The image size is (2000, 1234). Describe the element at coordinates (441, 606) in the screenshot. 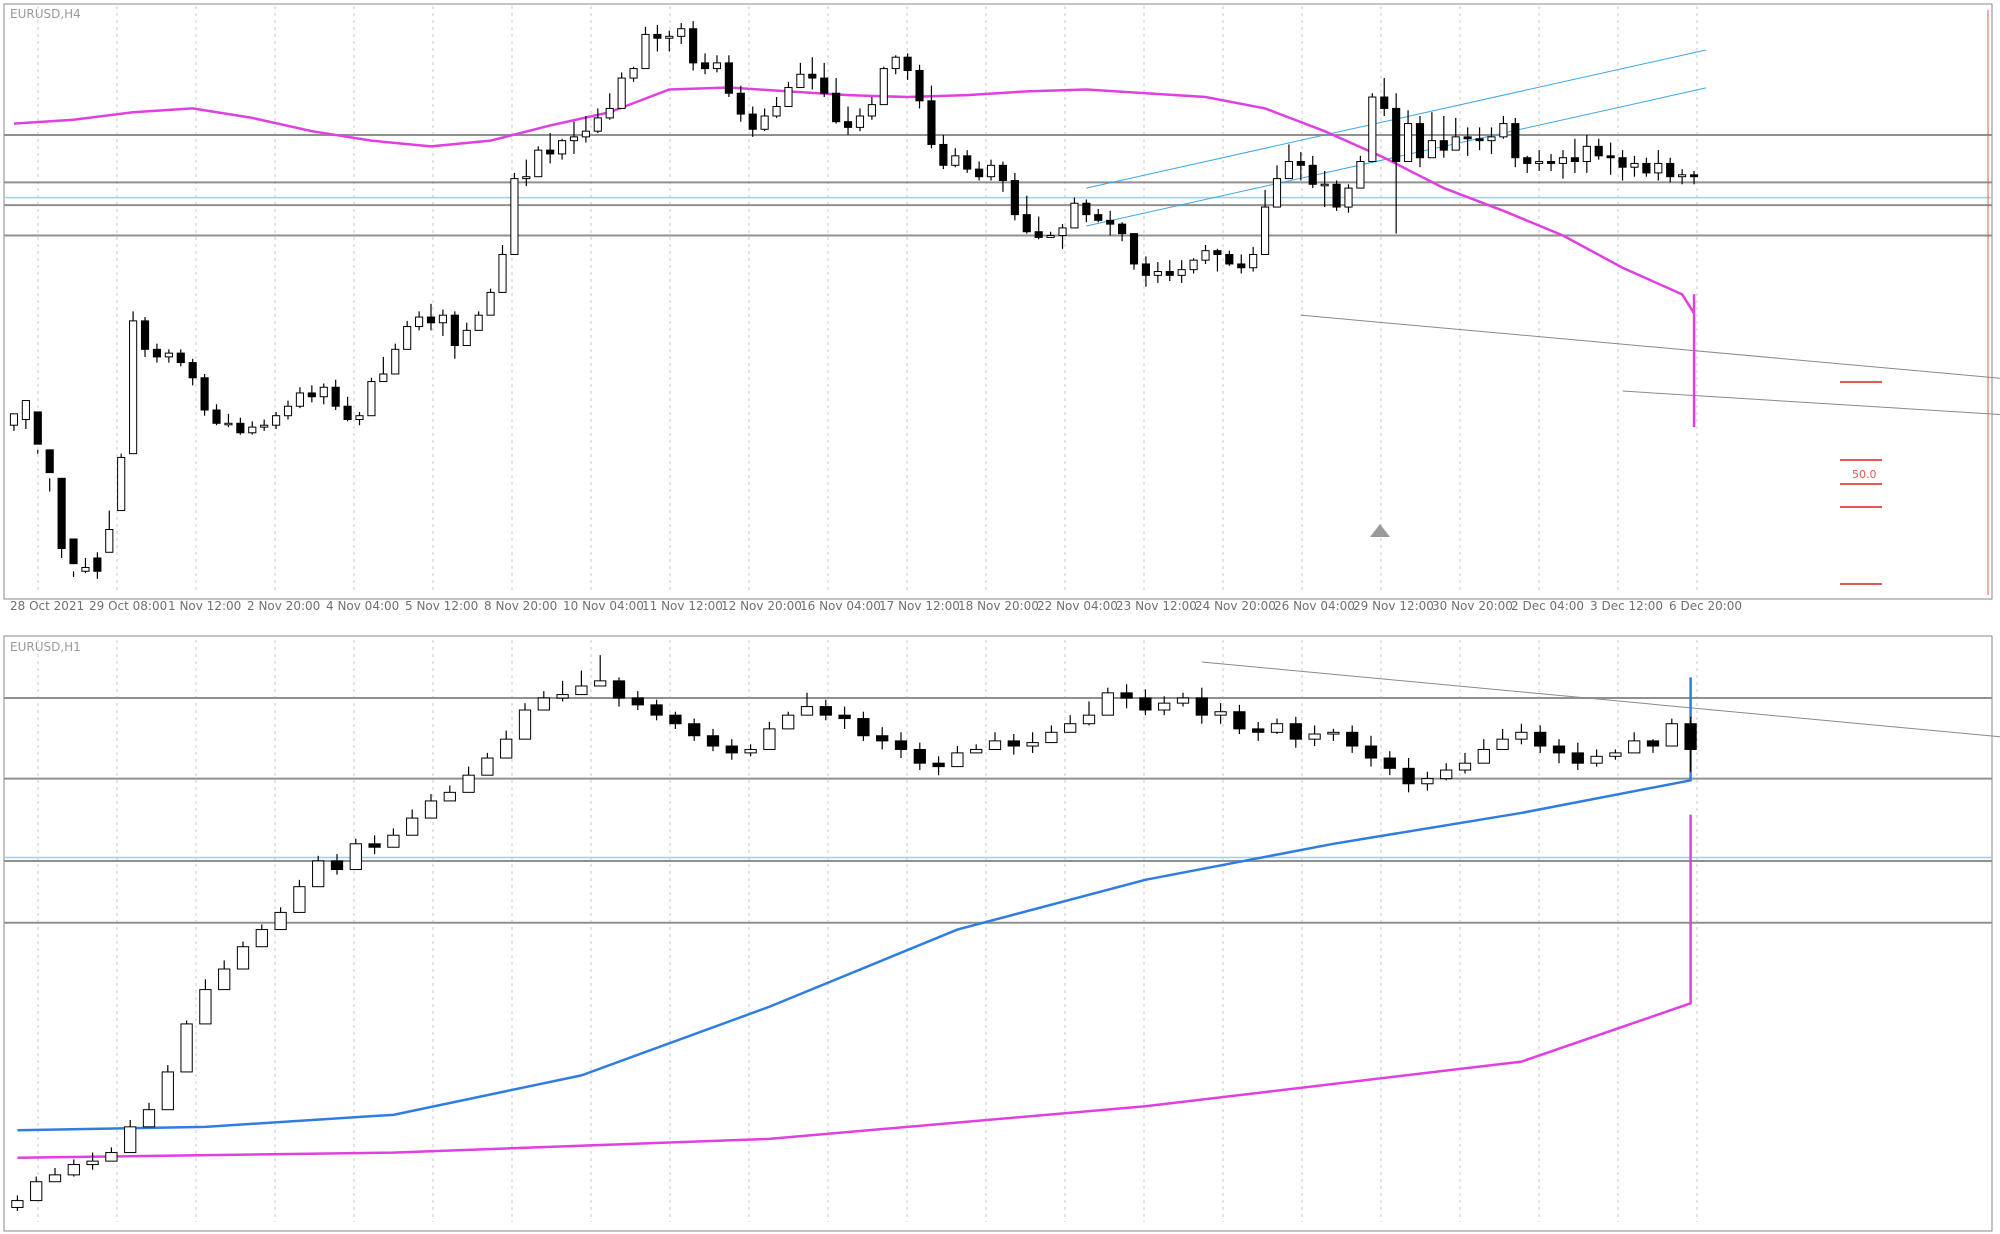

I see `x-tick-label: 5 Nov 12:00` at that location.